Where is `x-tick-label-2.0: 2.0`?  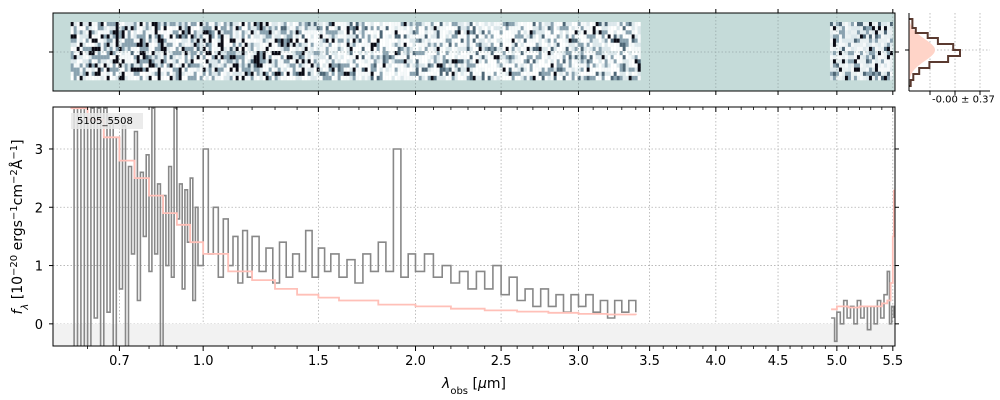 x-tick-label-2.0: 2.0 is located at coordinates (415, 361).